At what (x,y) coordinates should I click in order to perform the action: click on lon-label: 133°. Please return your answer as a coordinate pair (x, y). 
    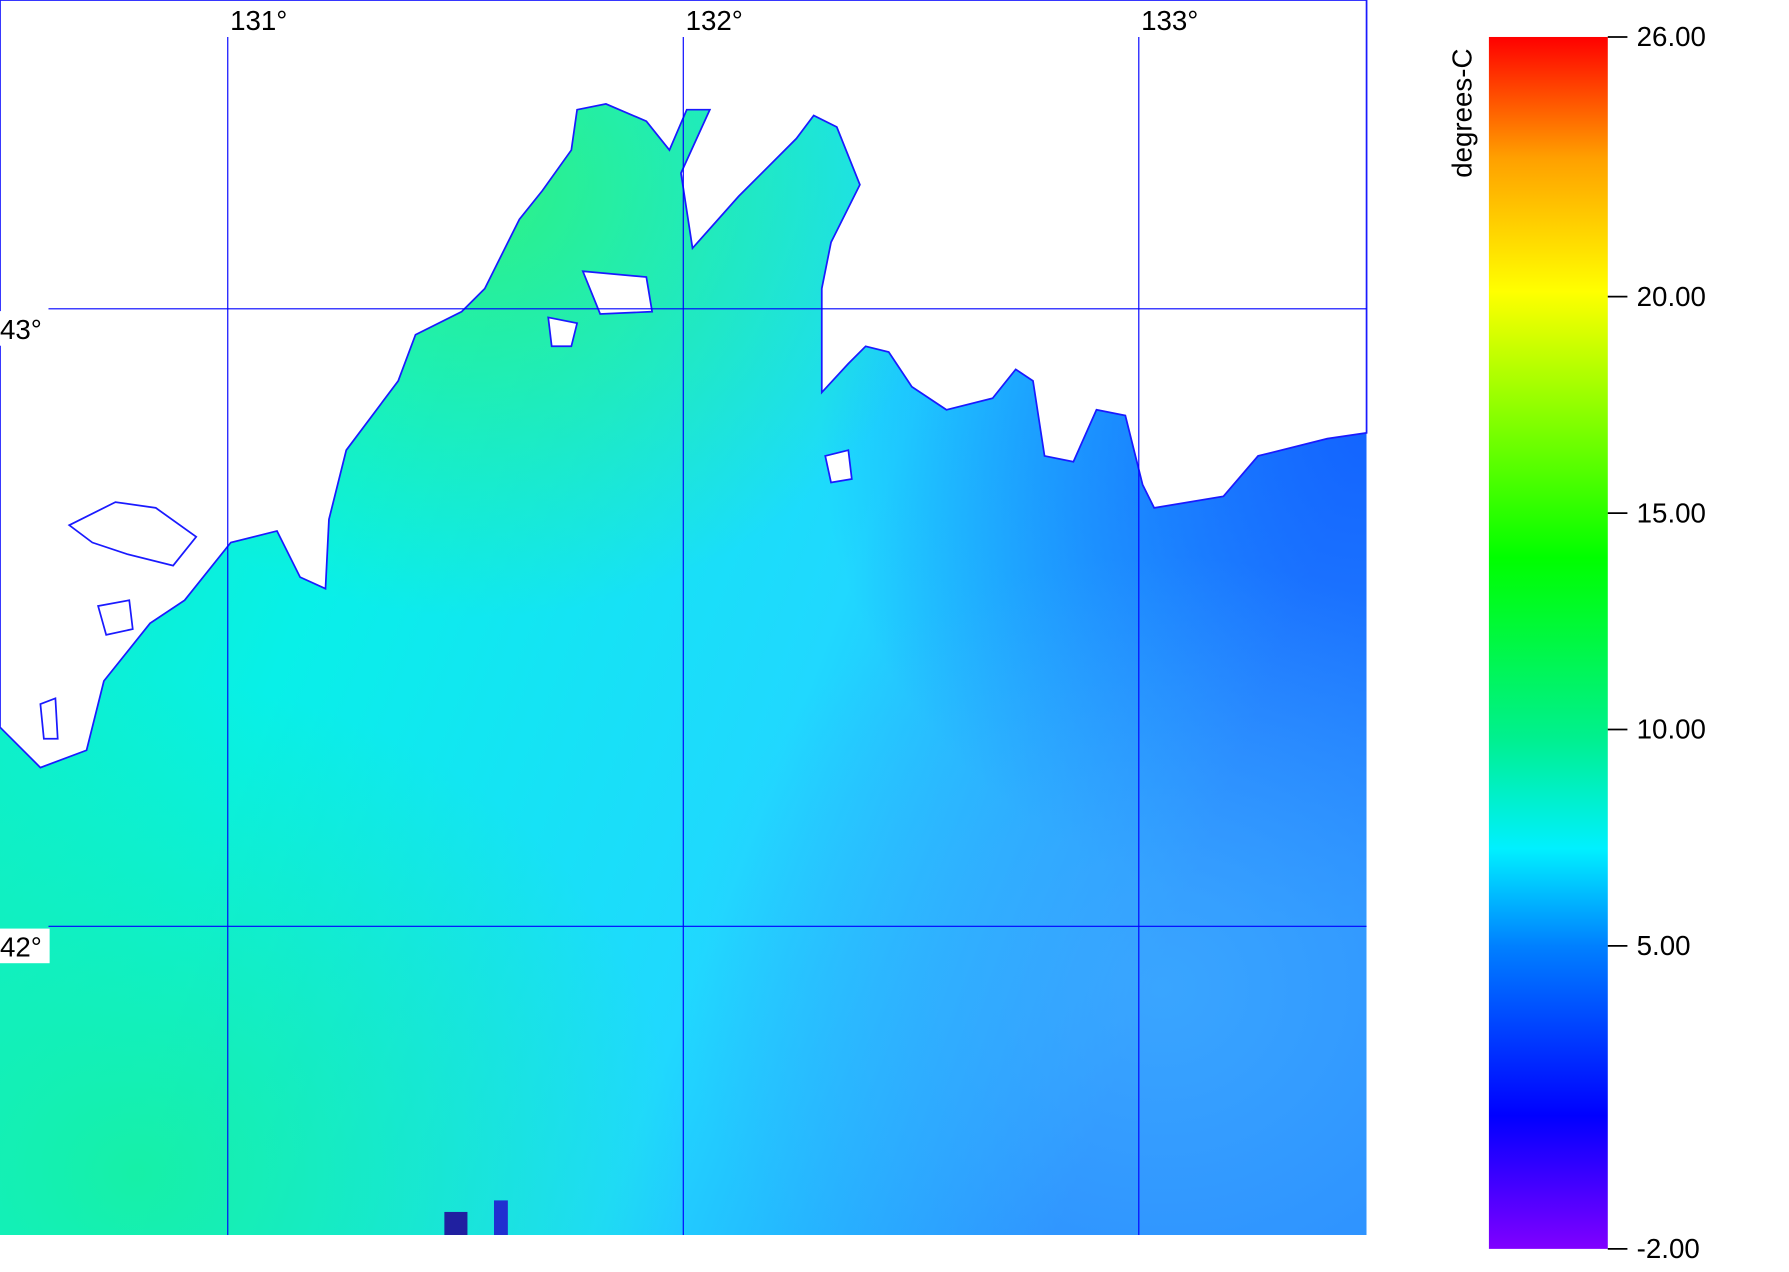
    Looking at the image, I should click on (1169, 20).